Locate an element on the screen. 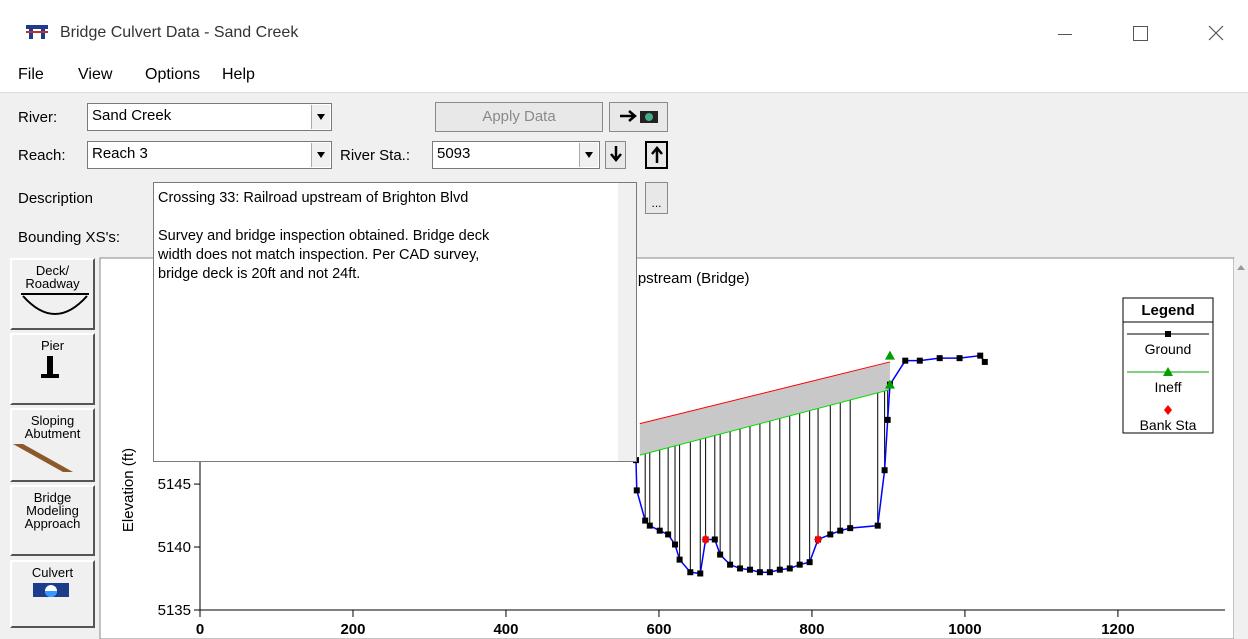 Image resolution: width=1248 pixels, height=639 pixels. tool-button: Sloping Abutment is located at coordinates (52, 445).